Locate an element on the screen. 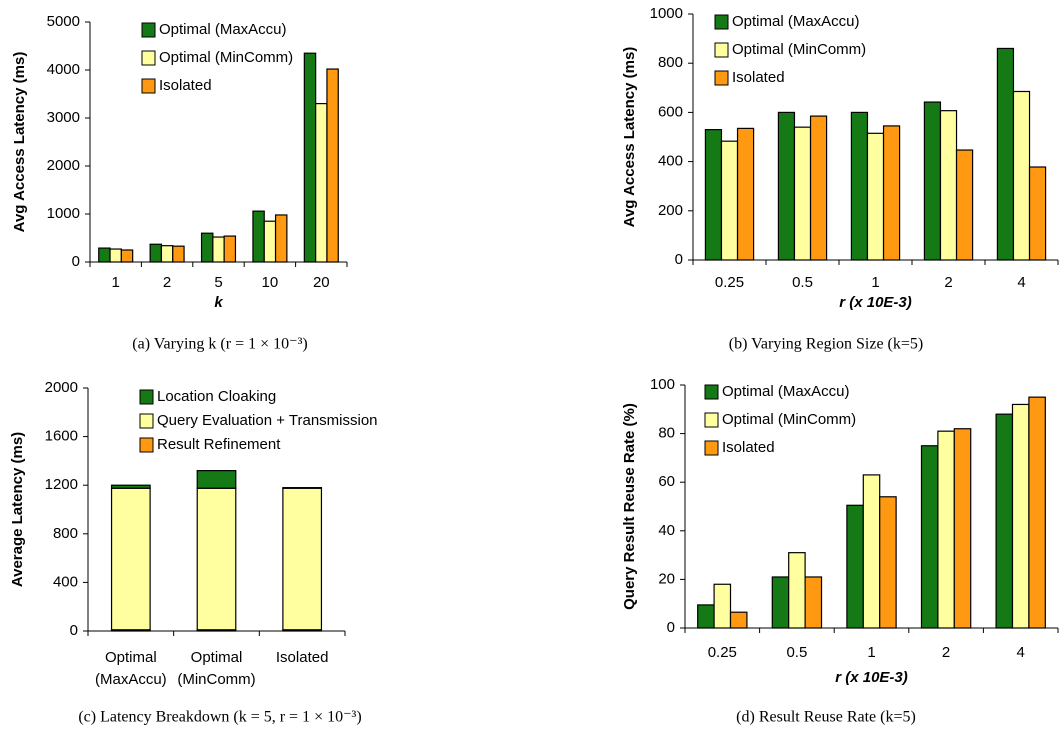 This screenshot has width=1061, height=730. y-tick-label: 60 is located at coordinates (666, 481).